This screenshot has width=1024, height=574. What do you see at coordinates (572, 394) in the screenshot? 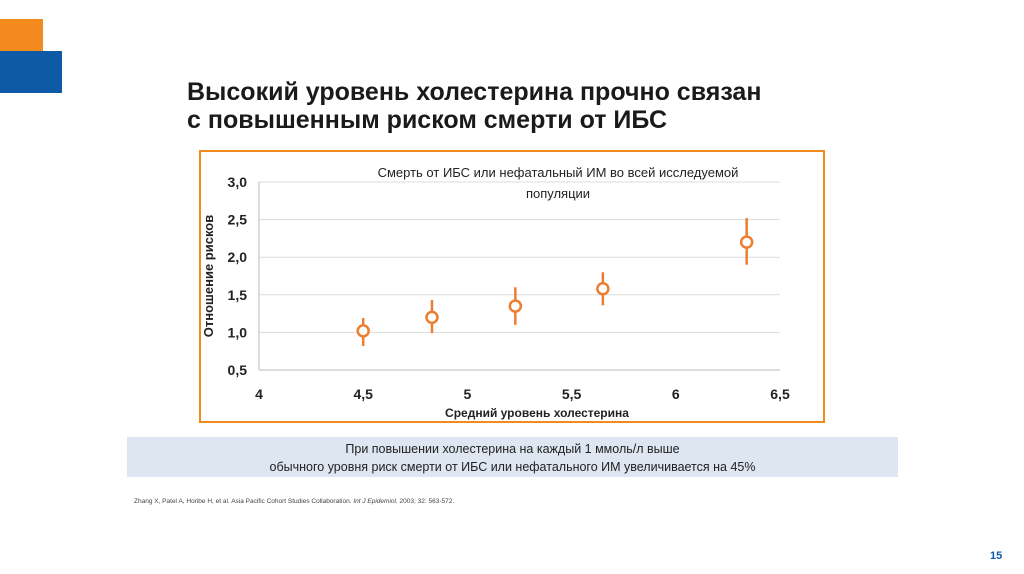
I see `x-tick-label: 5,5` at bounding box center [572, 394].